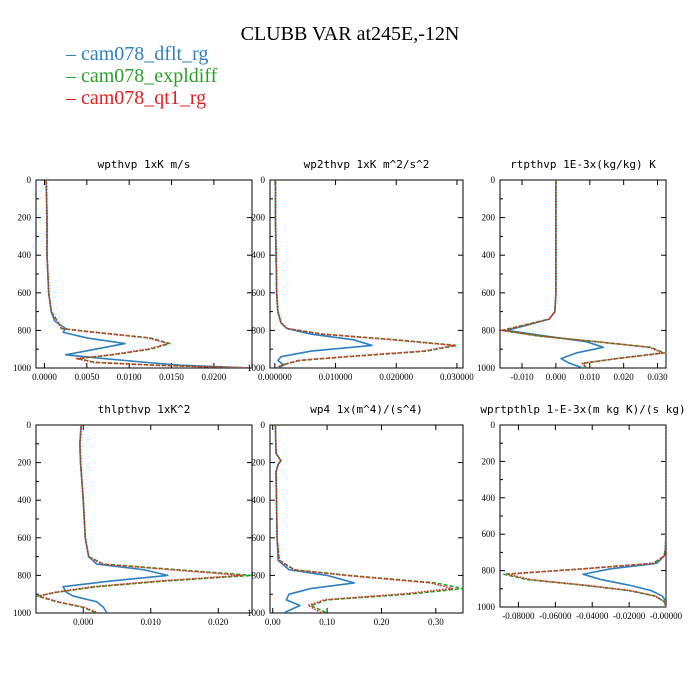 This screenshot has height=700, width=700. Describe the element at coordinates (382, 622) in the screenshot. I see `x-tick-label: 0.20` at that location.